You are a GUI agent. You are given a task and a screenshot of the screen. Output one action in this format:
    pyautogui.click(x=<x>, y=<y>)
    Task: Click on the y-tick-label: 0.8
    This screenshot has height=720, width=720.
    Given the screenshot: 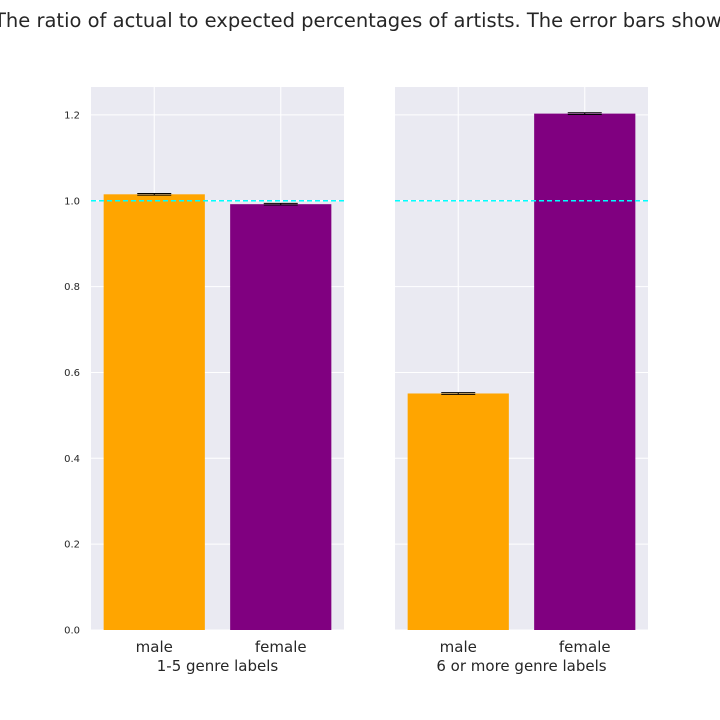 What is the action you would take?
    pyautogui.click(x=72, y=287)
    